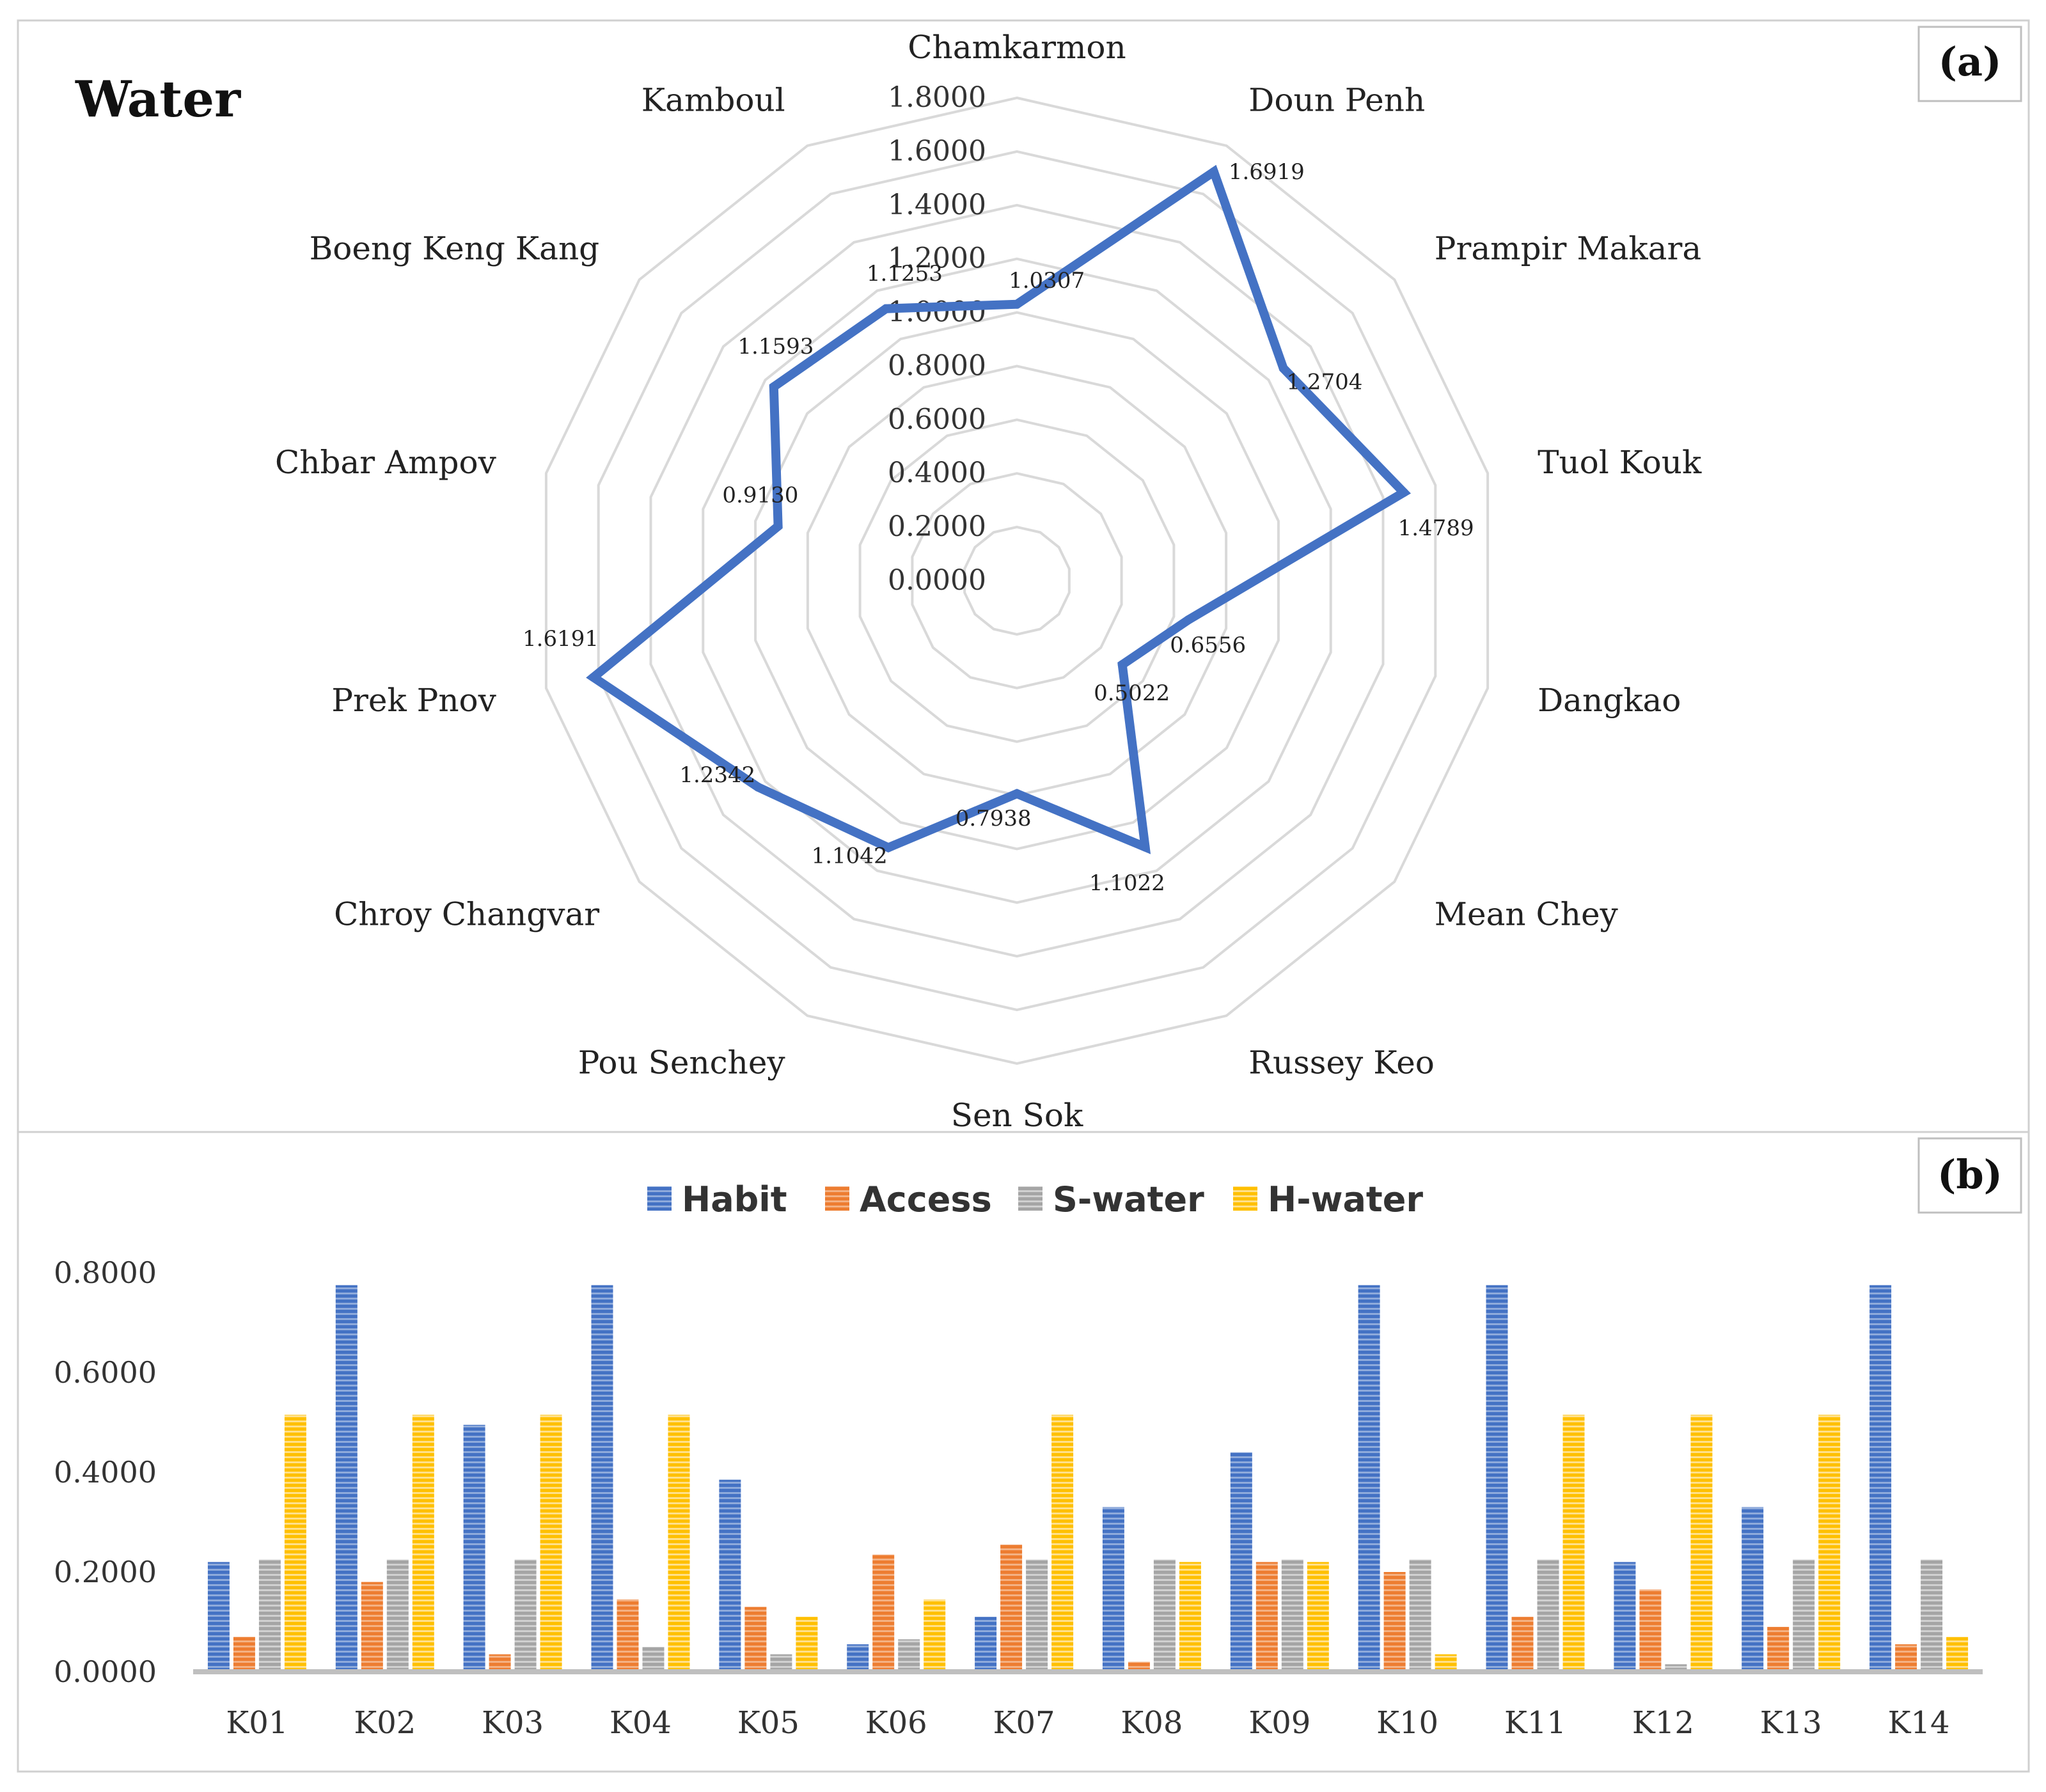 The height and width of the screenshot is (1792, 2046). Describe the element at coordinates (905, 274) in the screenshot. I see `radar-value-label-kamboul: 1.1253` at that location.